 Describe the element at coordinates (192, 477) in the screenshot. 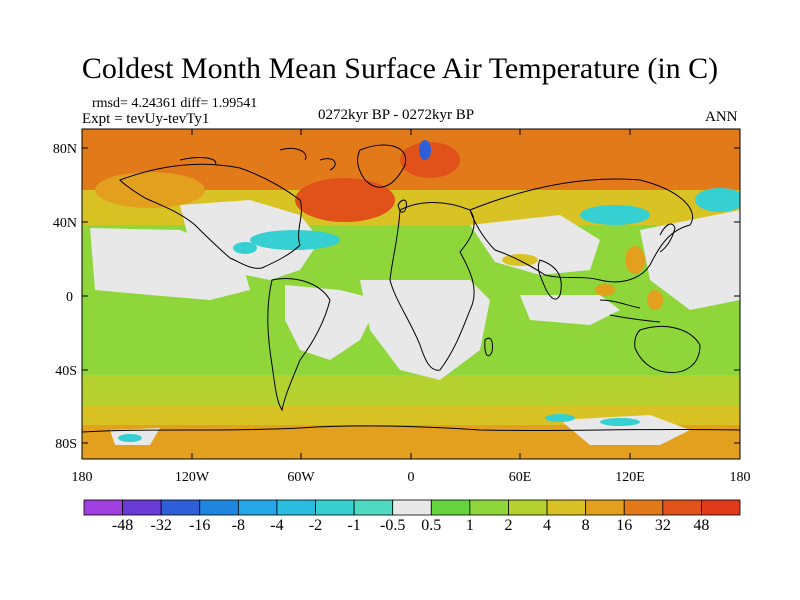

I see `lon-label-120w: 120W` at that location.